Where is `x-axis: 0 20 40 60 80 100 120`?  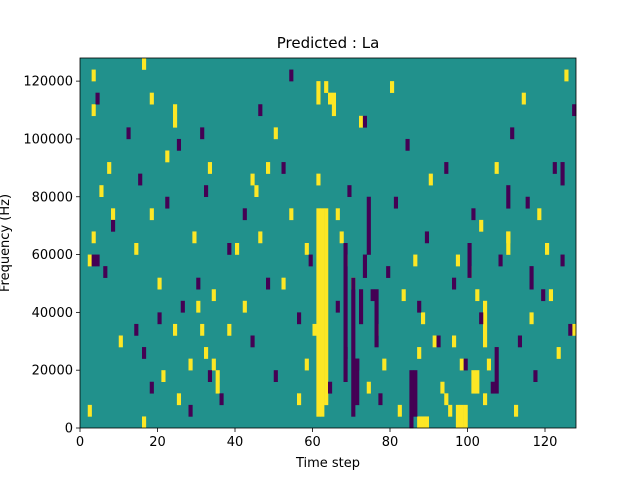 x-axis: 0 20 40 60 80 100 120 is located at coordinates (316, 439).